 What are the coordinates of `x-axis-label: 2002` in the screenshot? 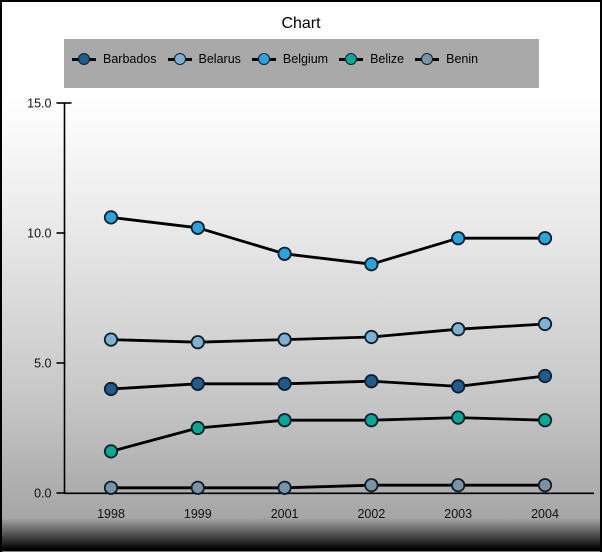 It's located at (371, 514).